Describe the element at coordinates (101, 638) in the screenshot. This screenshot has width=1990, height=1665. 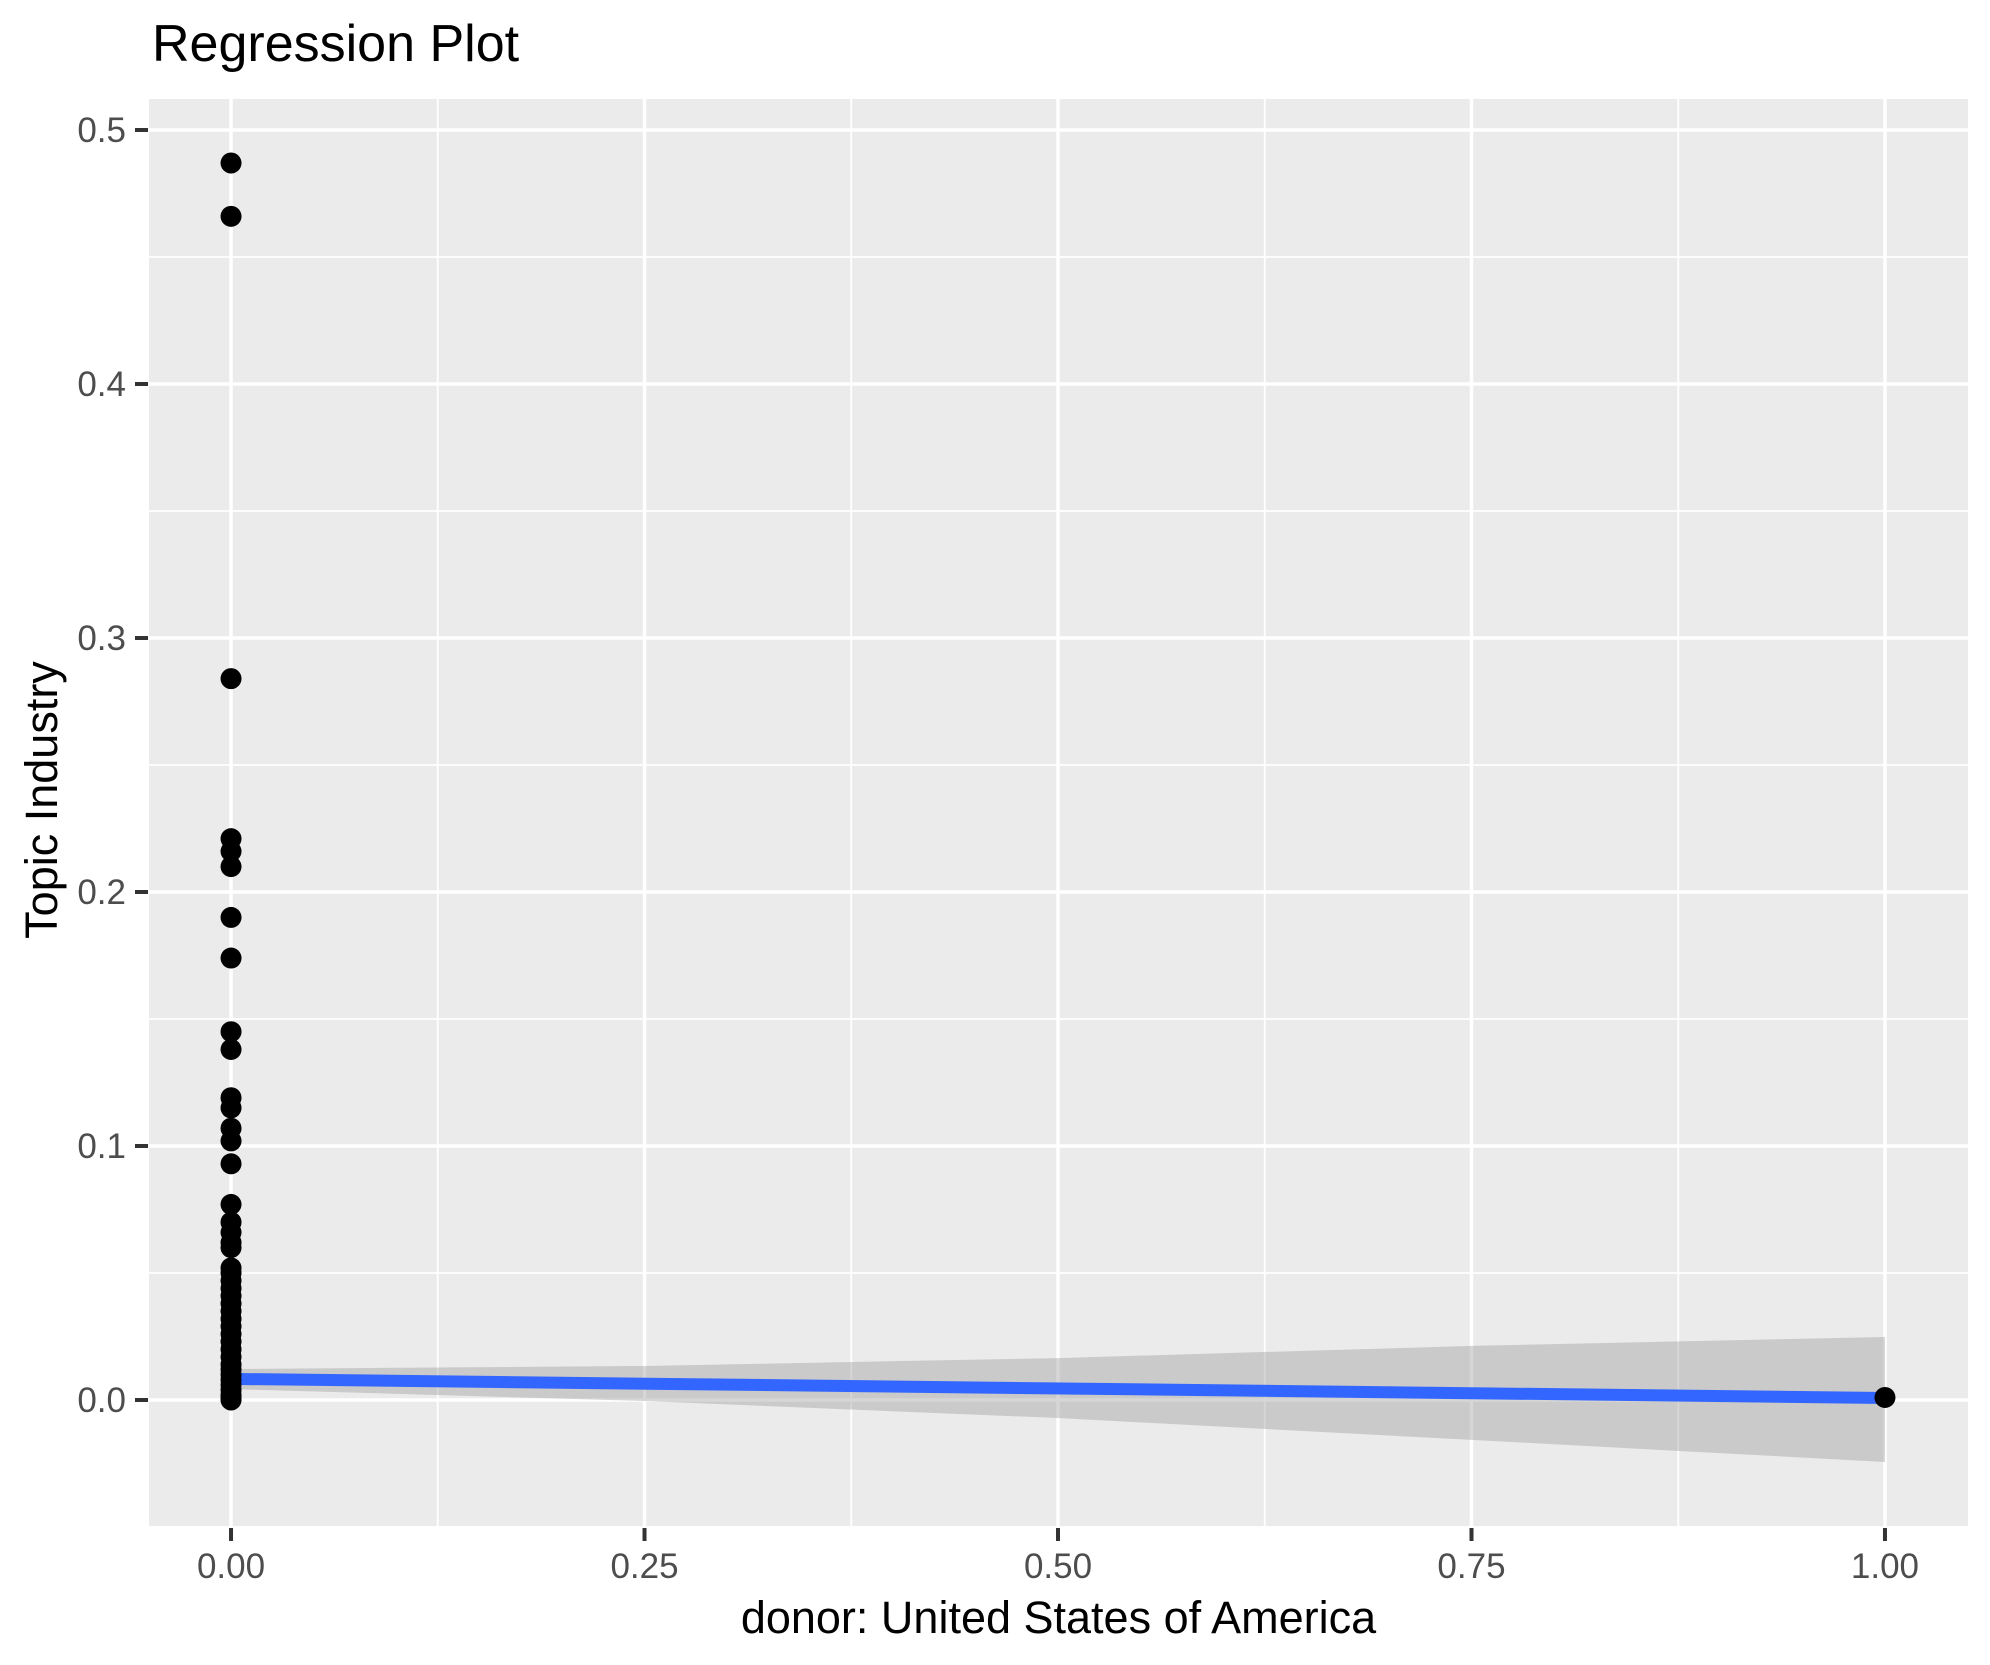
I see `y-tick-label: 0.3` at that location.